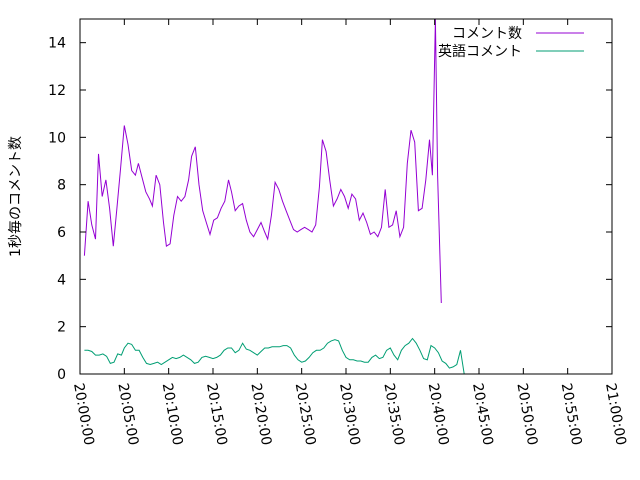  What do you see at coordinates (61, 186) in the screenshot?
I see `y-tick-label: 8` at bounding box center [61, 186].